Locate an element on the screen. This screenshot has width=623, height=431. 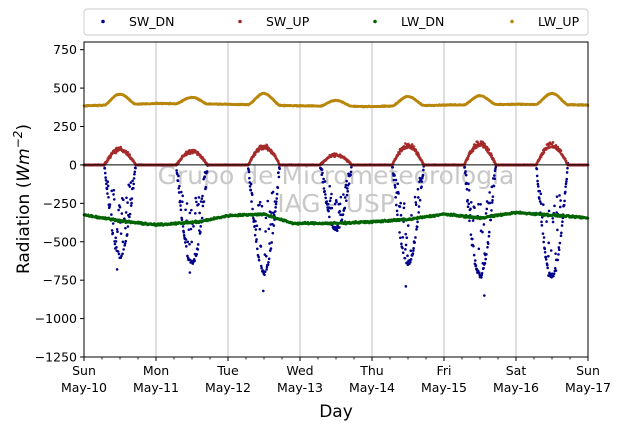
legend-item-sw-dn: SW_DN is located at coordinates (138, 21).